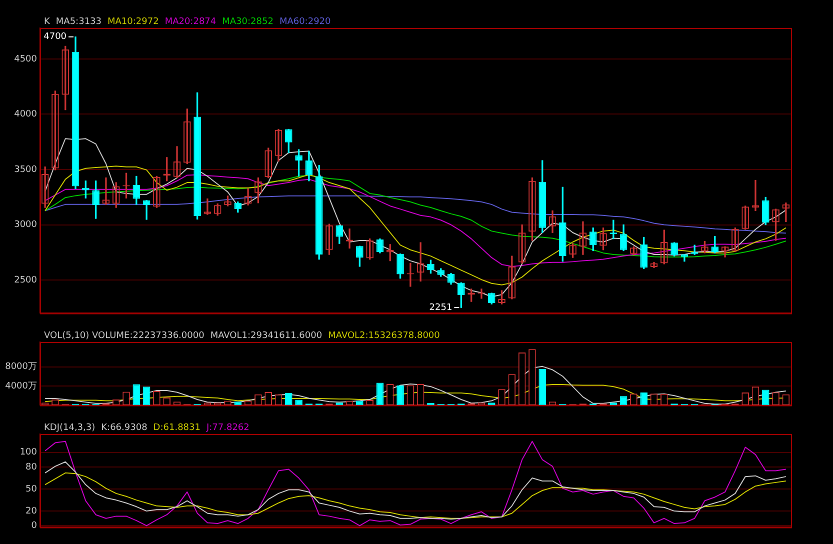 Image resolution: width=833 pixels, height=544 pixels. I want to click on annotation: 2251, so click(440, 307).